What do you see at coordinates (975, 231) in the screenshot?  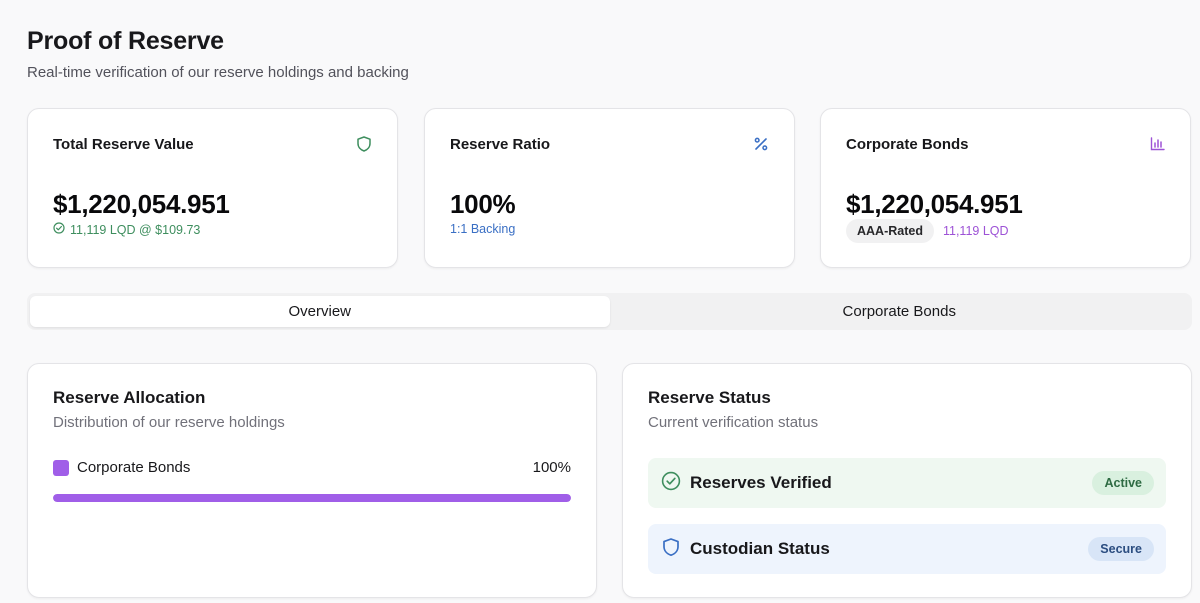 I see `lqd-text: 11,119 LQD` at bounding box center [975, 231].